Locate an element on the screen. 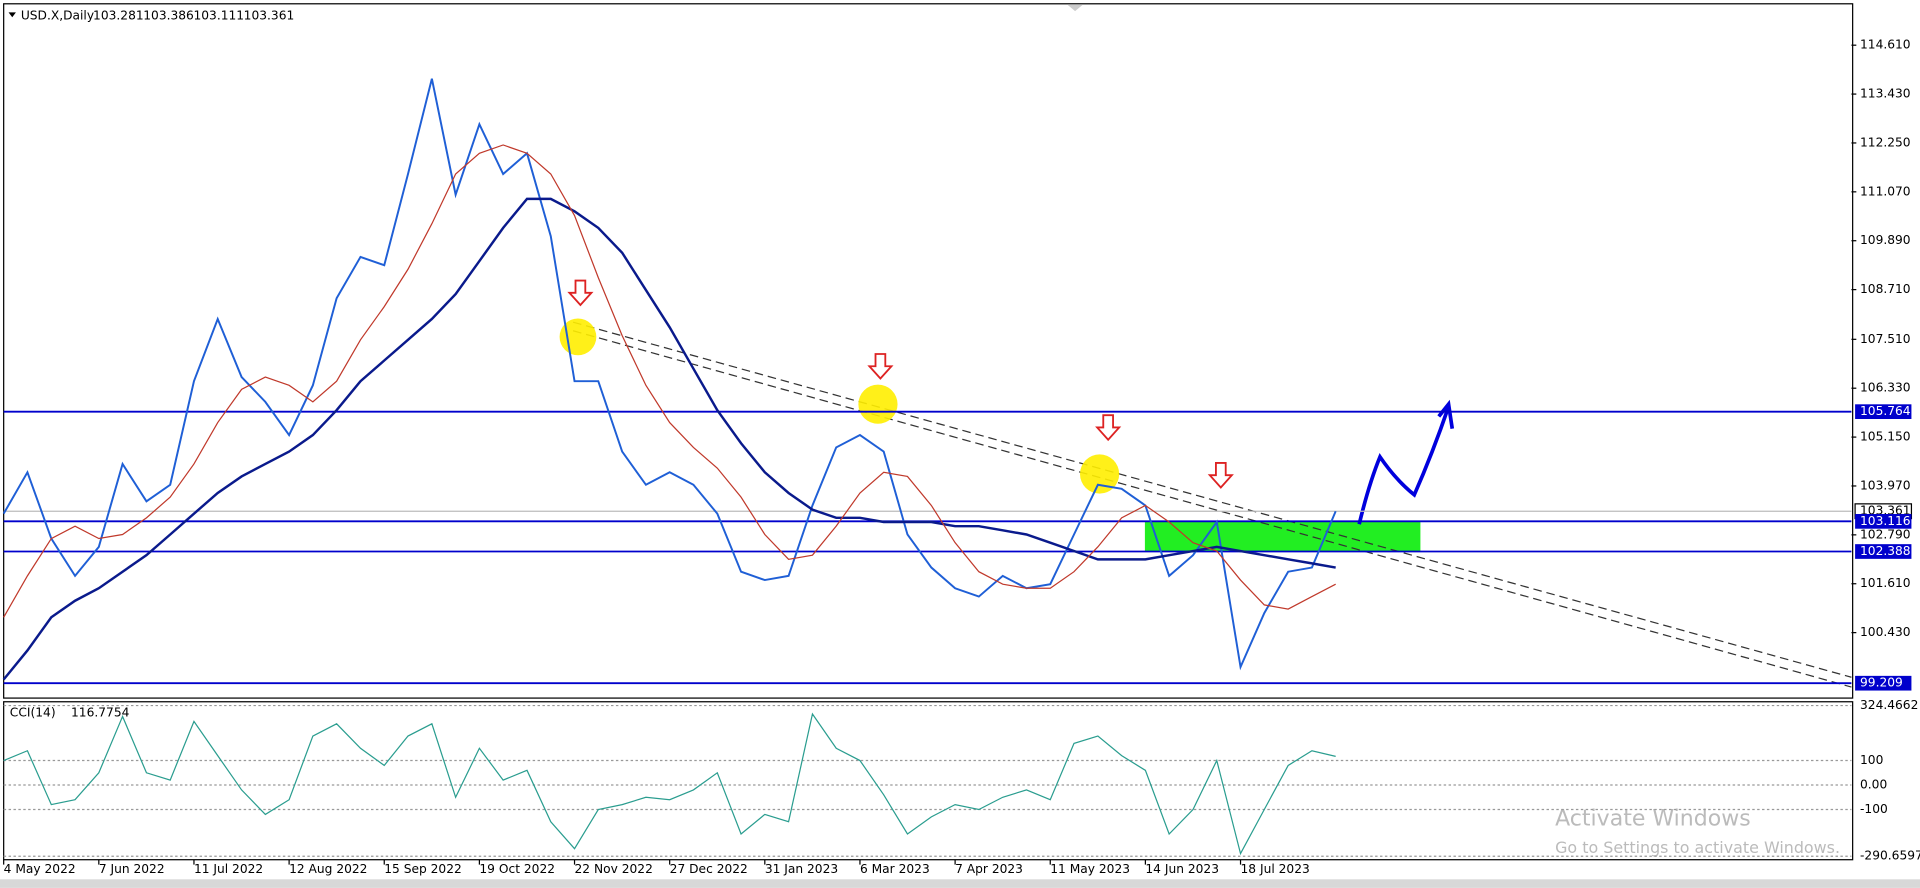 The height and width of the screenshot is (888, 1920). y-tick-label: 107.510 is located at coordinates (1885, 339).